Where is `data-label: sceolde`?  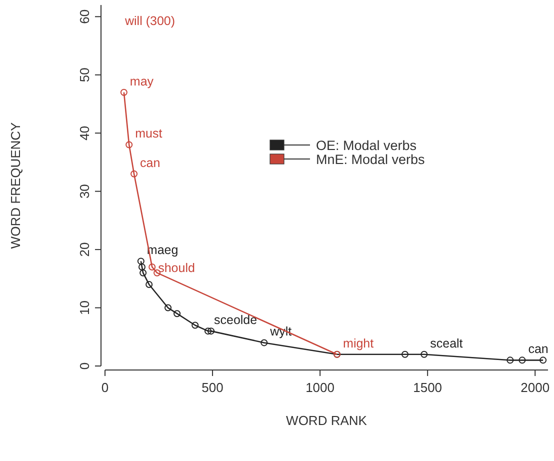
data-label: sceolde is located at coordinates (236, 320).